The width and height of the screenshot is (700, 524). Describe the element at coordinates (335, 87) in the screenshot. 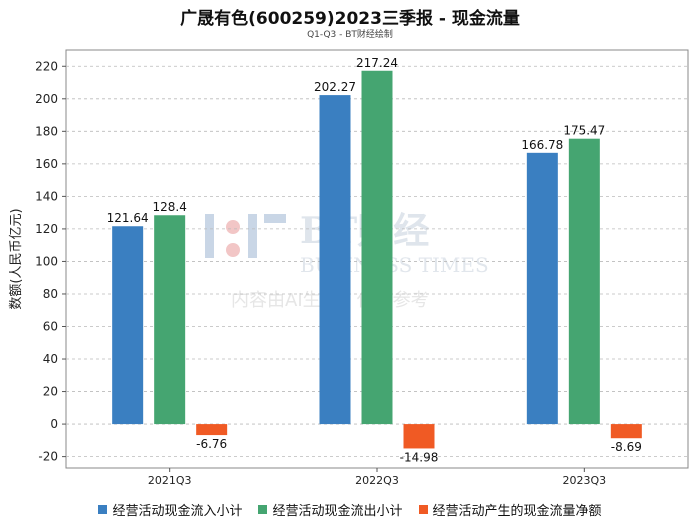

I see `data-label: 202.27` at that location.